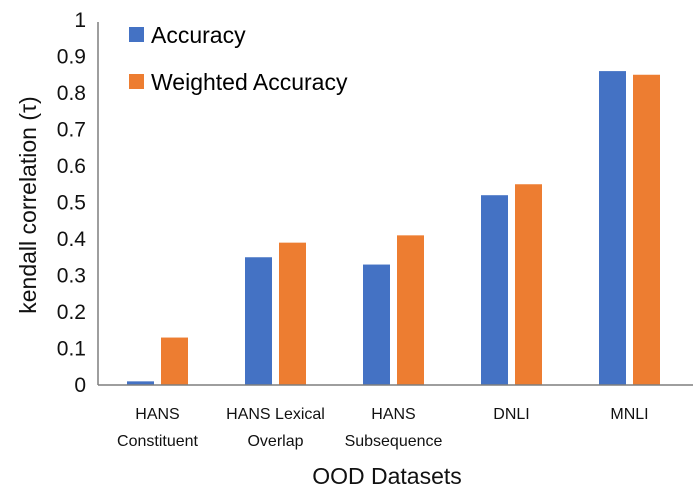  What do you see at coordinates (71, 349) in the screenshot?
I see `y-tick-label: 0.1` at bounding box center [71, 349].